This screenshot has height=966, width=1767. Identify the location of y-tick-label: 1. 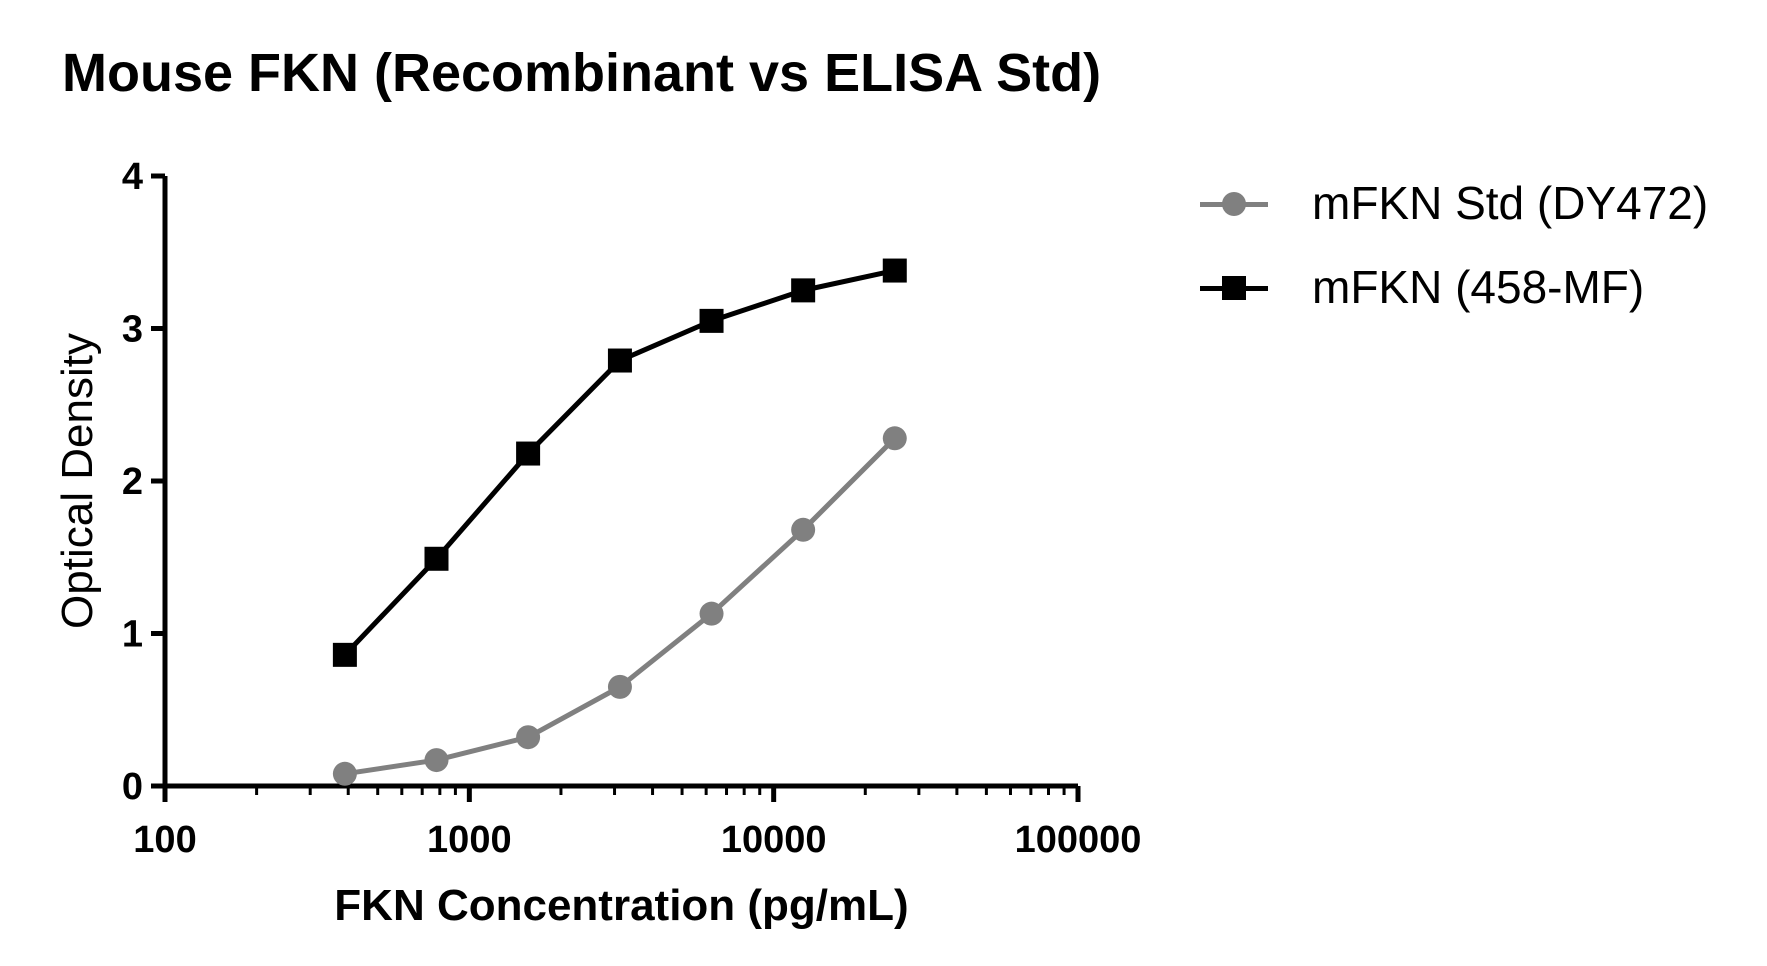
(132, 635).